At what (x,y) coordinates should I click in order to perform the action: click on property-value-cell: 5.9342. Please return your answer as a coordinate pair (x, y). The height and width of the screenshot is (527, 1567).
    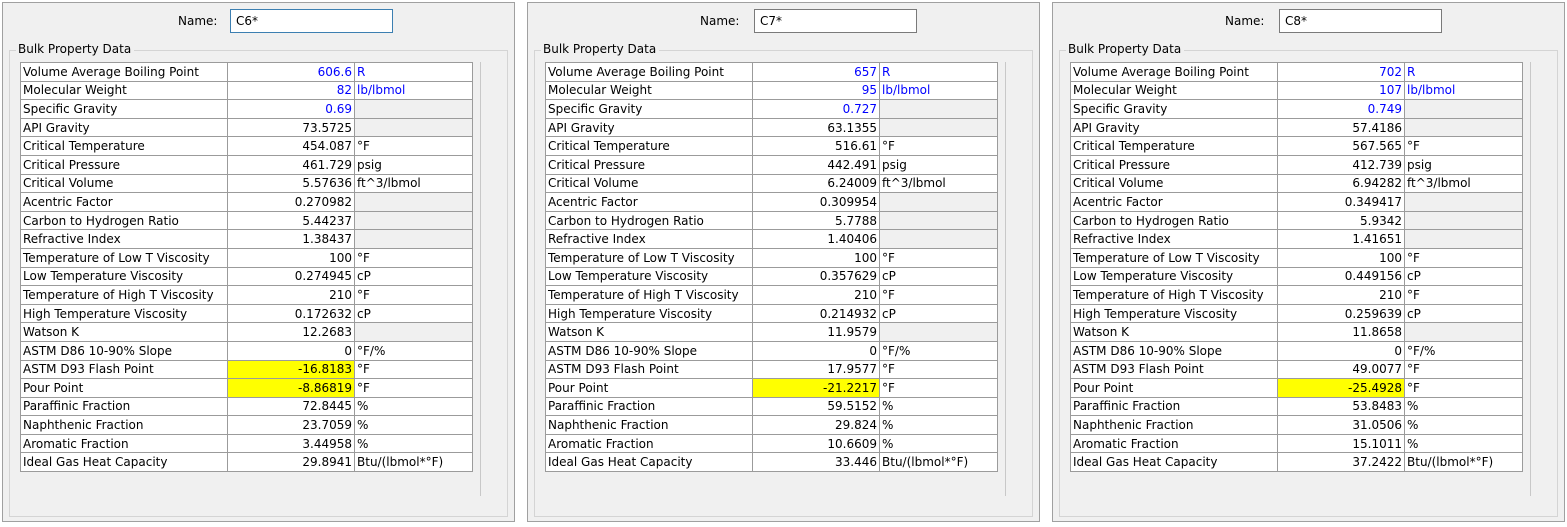
    Looking at the image, I should click on (1341, 220).